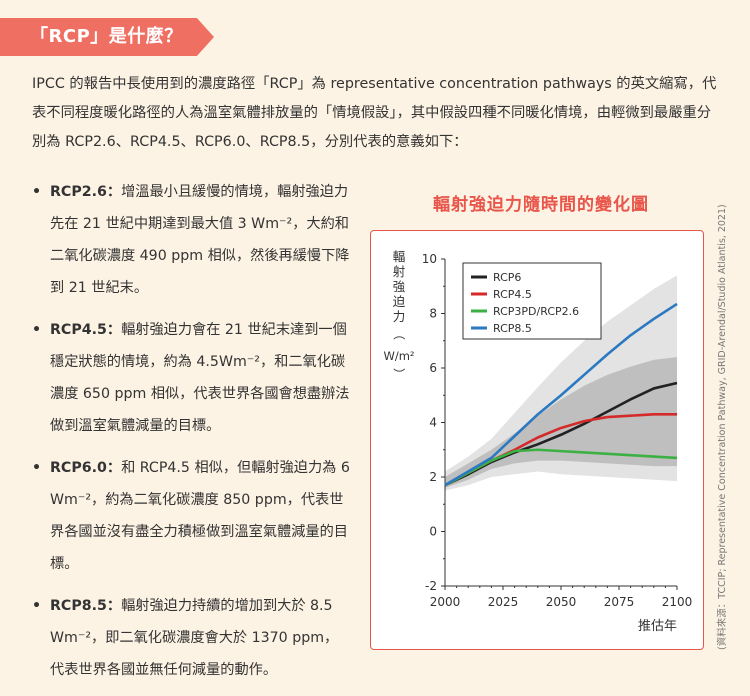  What do you see at coordinates (512, 328) in the screenshot?
I see `legend-label: RCP8.5` at bounding box center [512, 328].